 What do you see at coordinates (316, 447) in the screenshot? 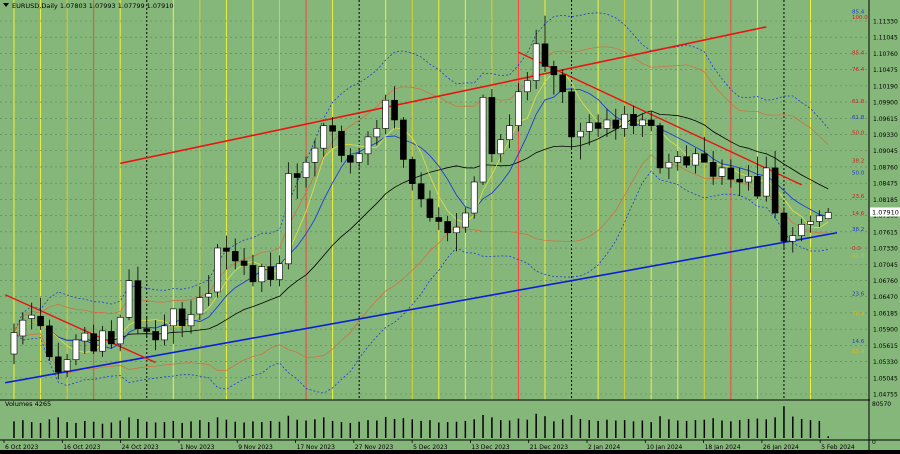
I see `date-tick-label: 17 Nov 2023` at bounding box center [316, 447].